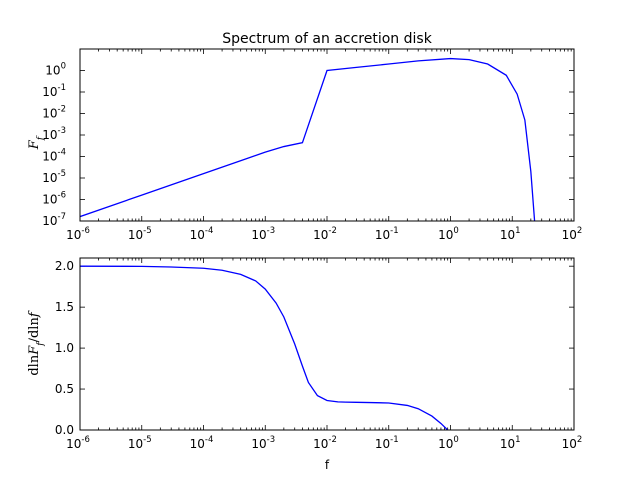 Image resolution: width=636 pixels, height=479 pixels. What do you see at coordinates (325, 443) in the screenshot?
I see `bottom-x-tick-label: 10⁻²` at bounding box center [325, 443].